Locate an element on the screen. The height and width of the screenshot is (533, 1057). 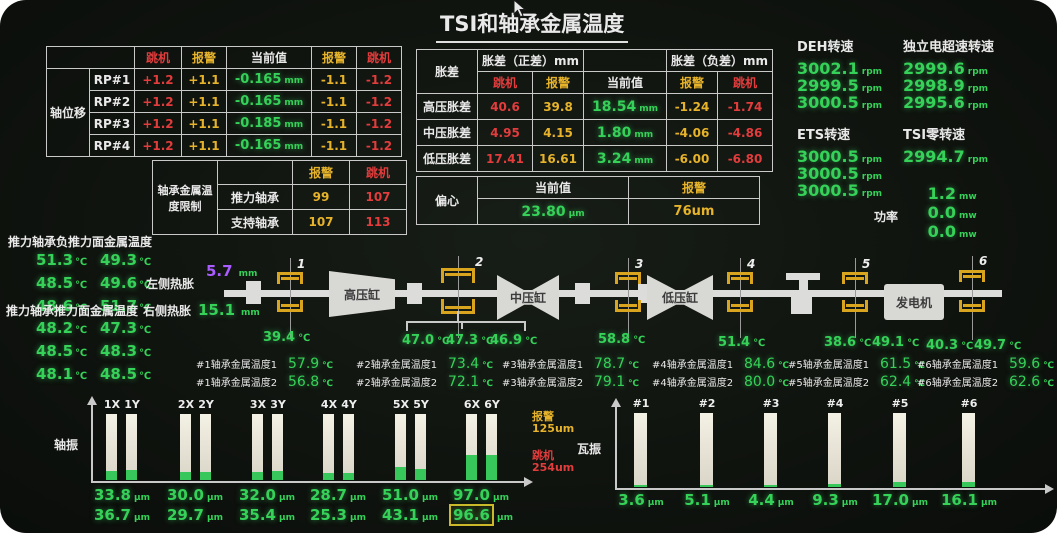
b4-metal-value-2: 80.0 is located at coordinates (760, 382).